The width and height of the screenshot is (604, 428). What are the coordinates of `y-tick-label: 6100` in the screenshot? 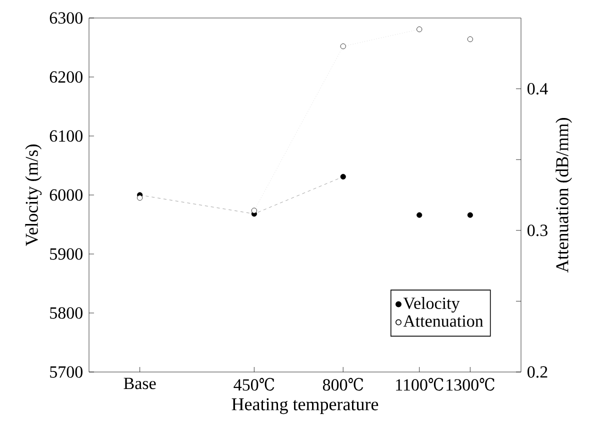 It's located at (66, 136).